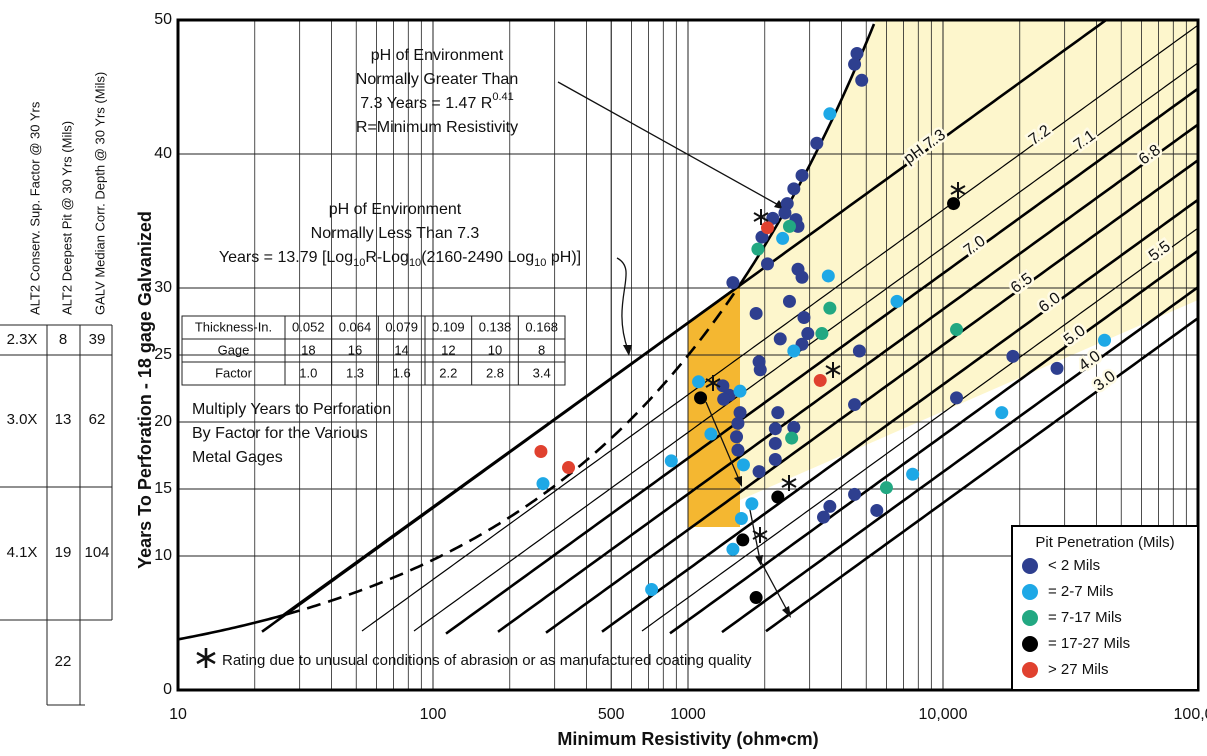  Describe the element at coordinates (163, 287) in the screenshot. I see `y-tick-label: 30` at that location.